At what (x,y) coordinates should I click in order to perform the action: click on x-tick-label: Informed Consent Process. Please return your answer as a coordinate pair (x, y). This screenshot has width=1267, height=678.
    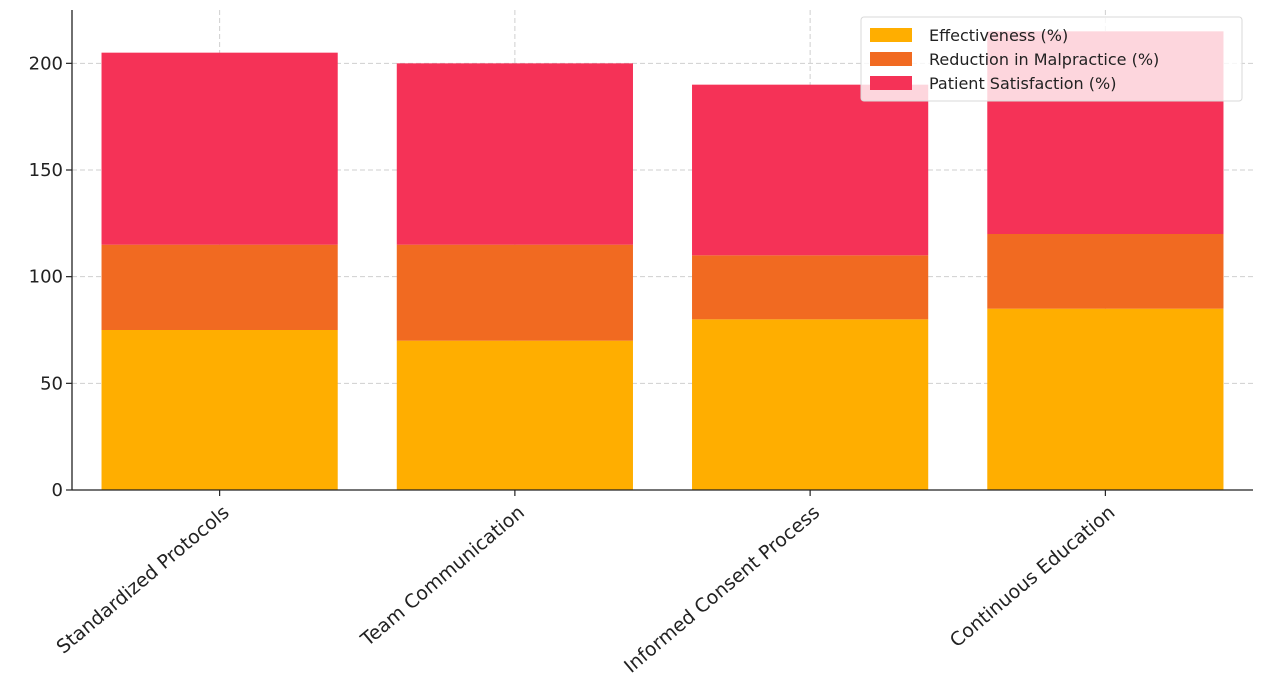
    Looking at the image, I should click on (722, 589).